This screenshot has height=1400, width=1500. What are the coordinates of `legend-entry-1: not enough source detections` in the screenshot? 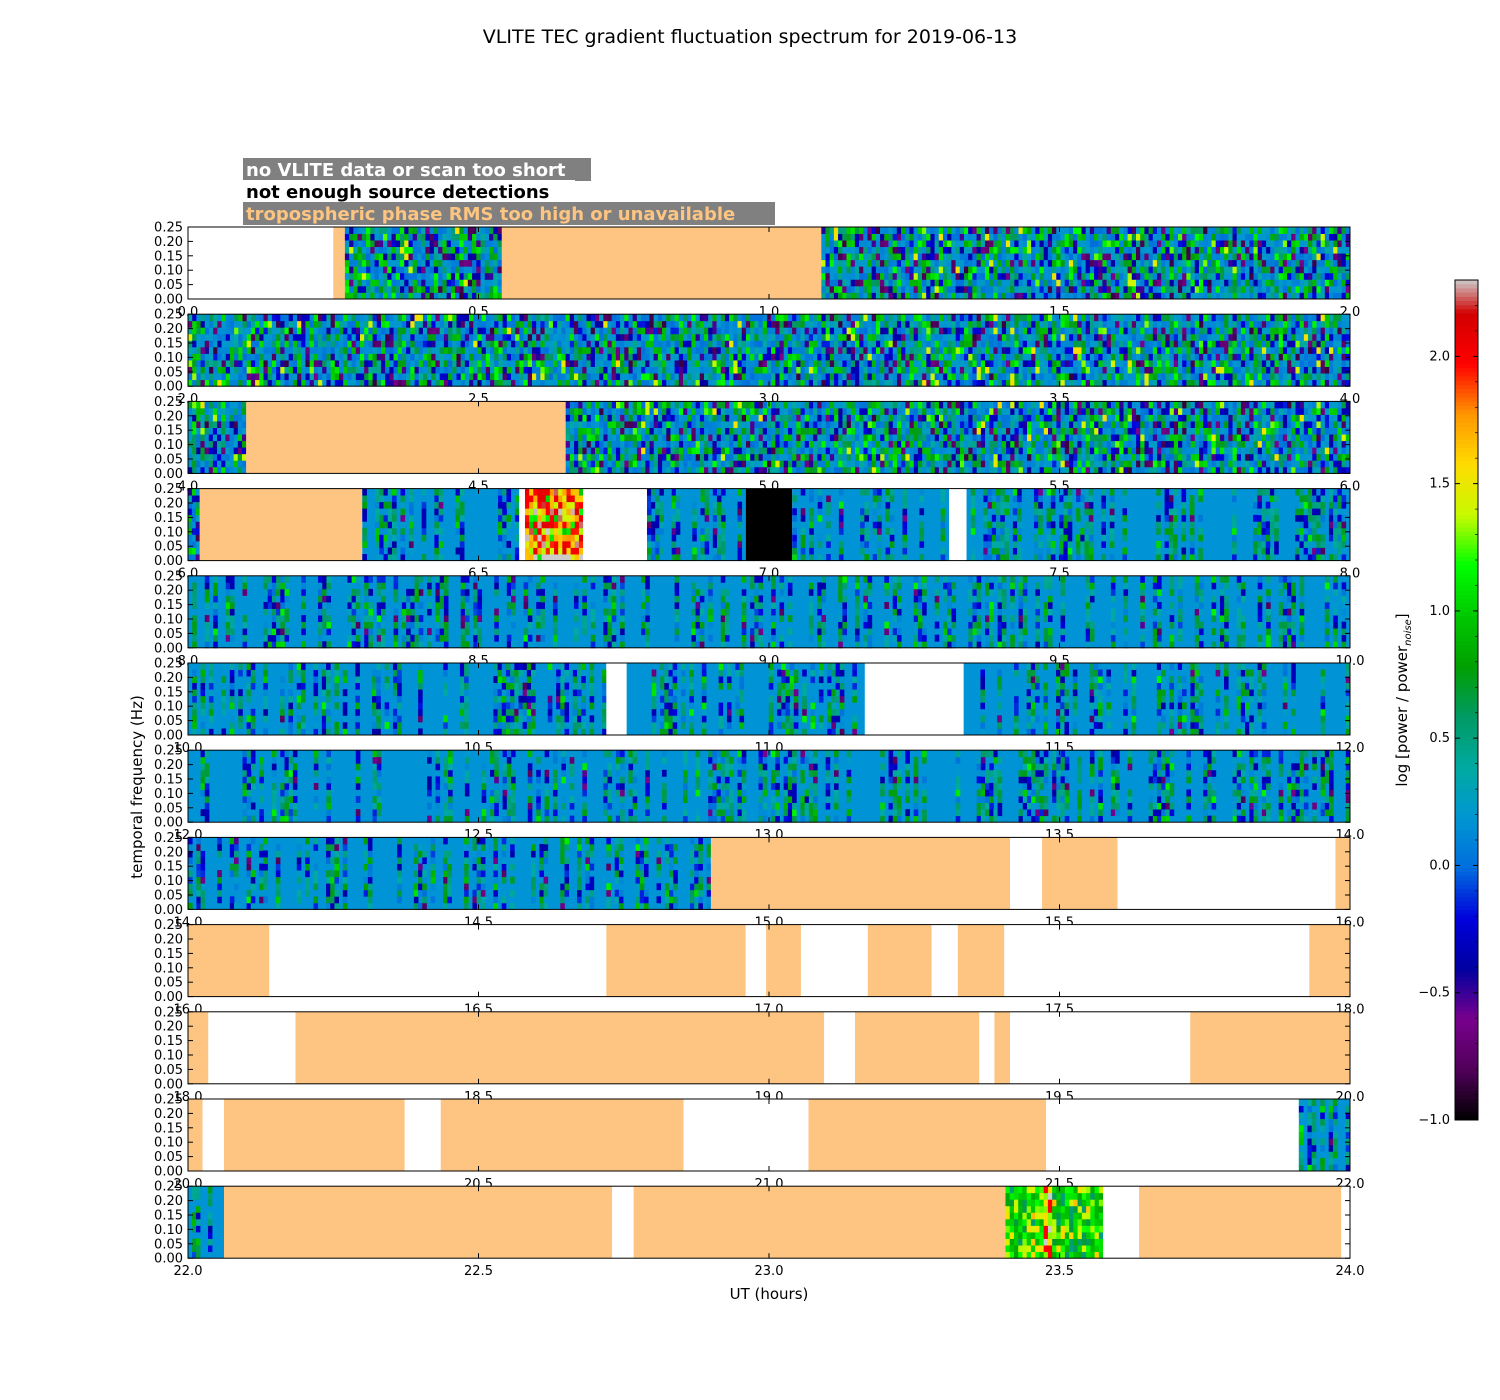 It's located at (397, 192).